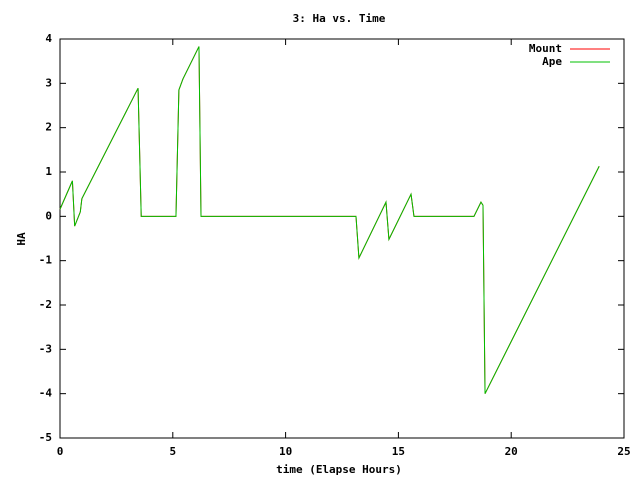 The height and width of the screenshot is (480, 640). What do you see at coordinates (339, 18) in the screenshot?
I see `chart-title: 3: Ha vs. Time` at bounding box center [339, 18].